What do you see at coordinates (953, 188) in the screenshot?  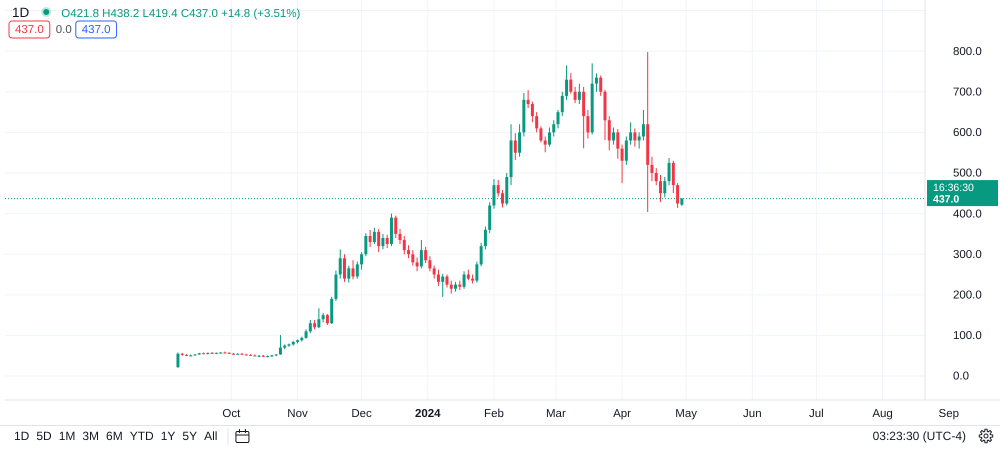 I see `annotation: 16:36:30` at bounding box center [953, 188].